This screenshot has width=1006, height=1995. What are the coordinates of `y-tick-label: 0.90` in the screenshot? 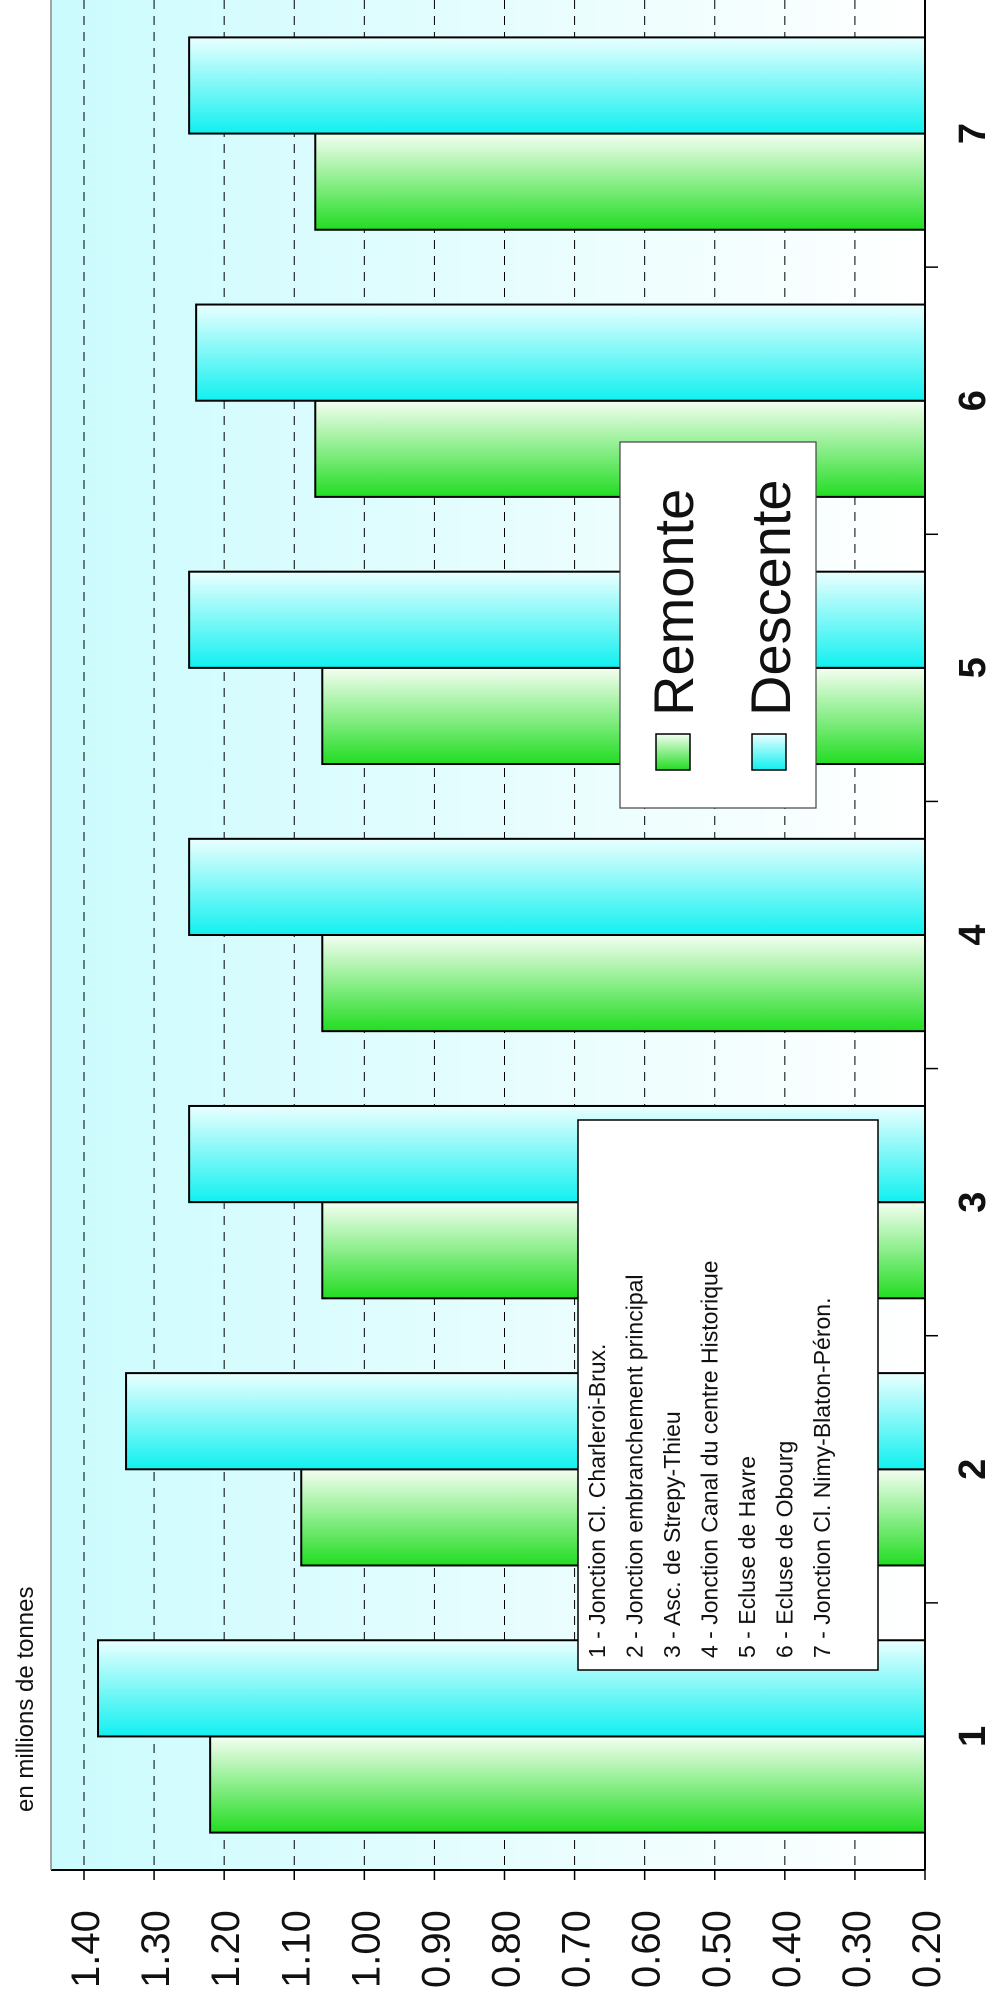 It's located at (436, 1949).